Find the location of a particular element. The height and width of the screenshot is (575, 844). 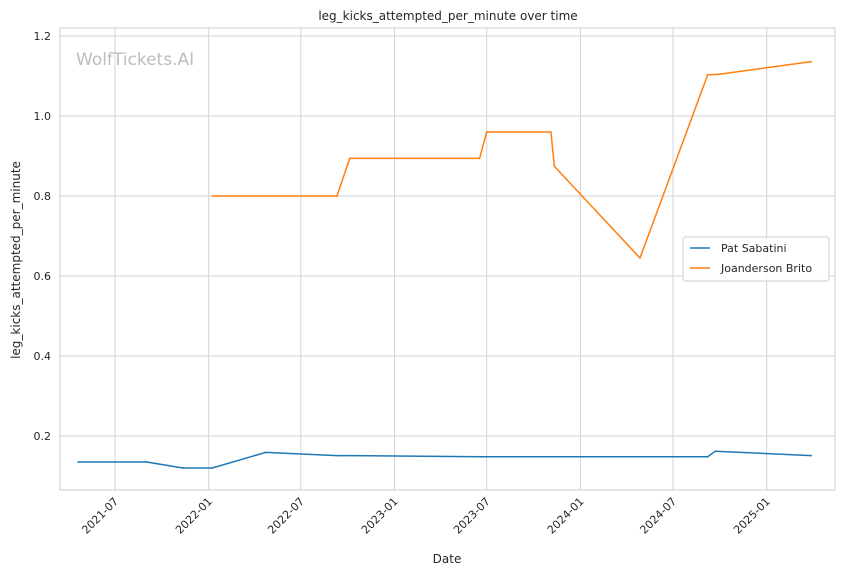

y-tick-label: 0.6 is located at coordinates (43, 276).